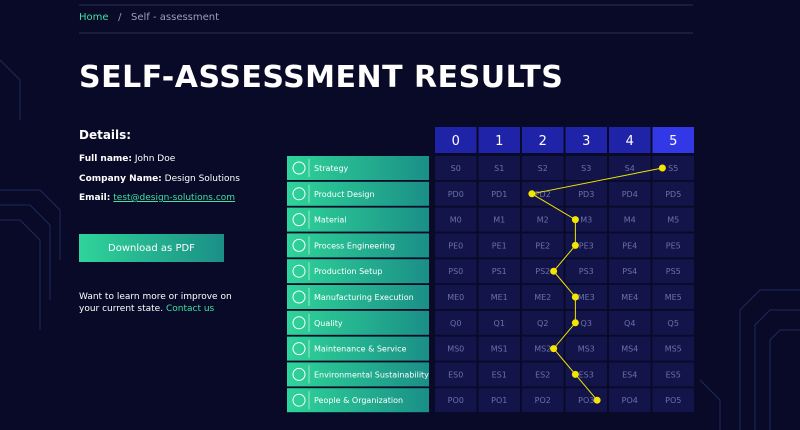 This screenshot has height=430, width=800. What do you see at coordinates (456, 194) in the screenshot?
I see `cell-label: PD0` at bounding box center [456, 194].